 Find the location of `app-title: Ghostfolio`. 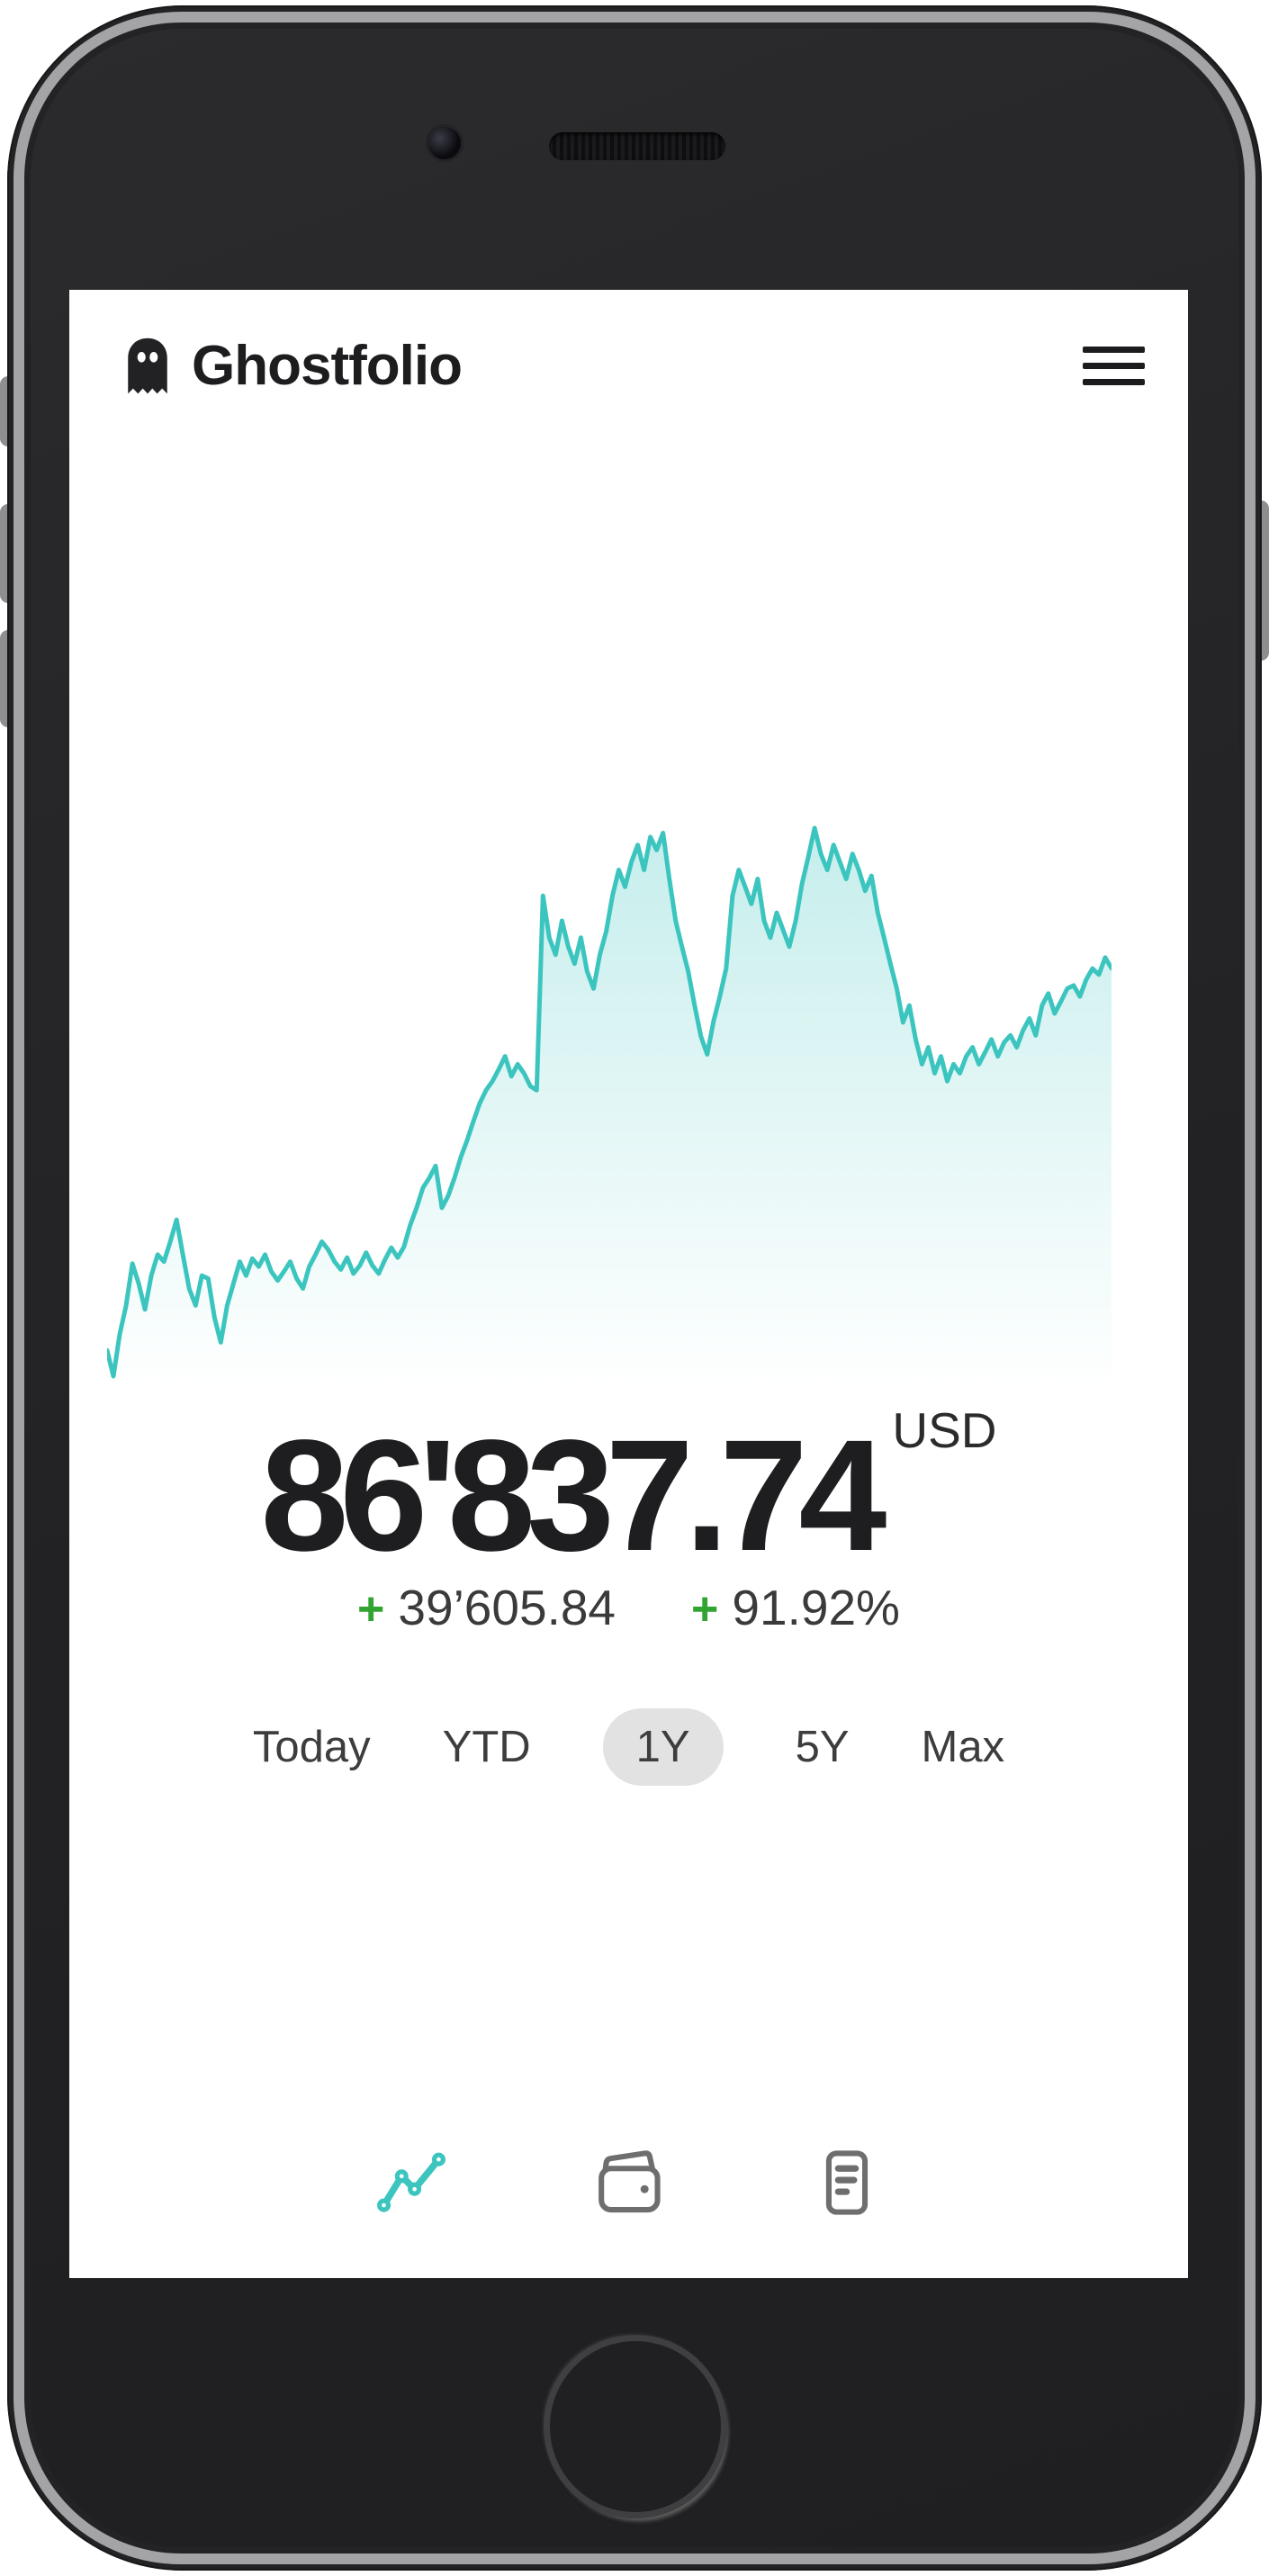

app-title: Ghostfolio is located at coordinates (328, 365).